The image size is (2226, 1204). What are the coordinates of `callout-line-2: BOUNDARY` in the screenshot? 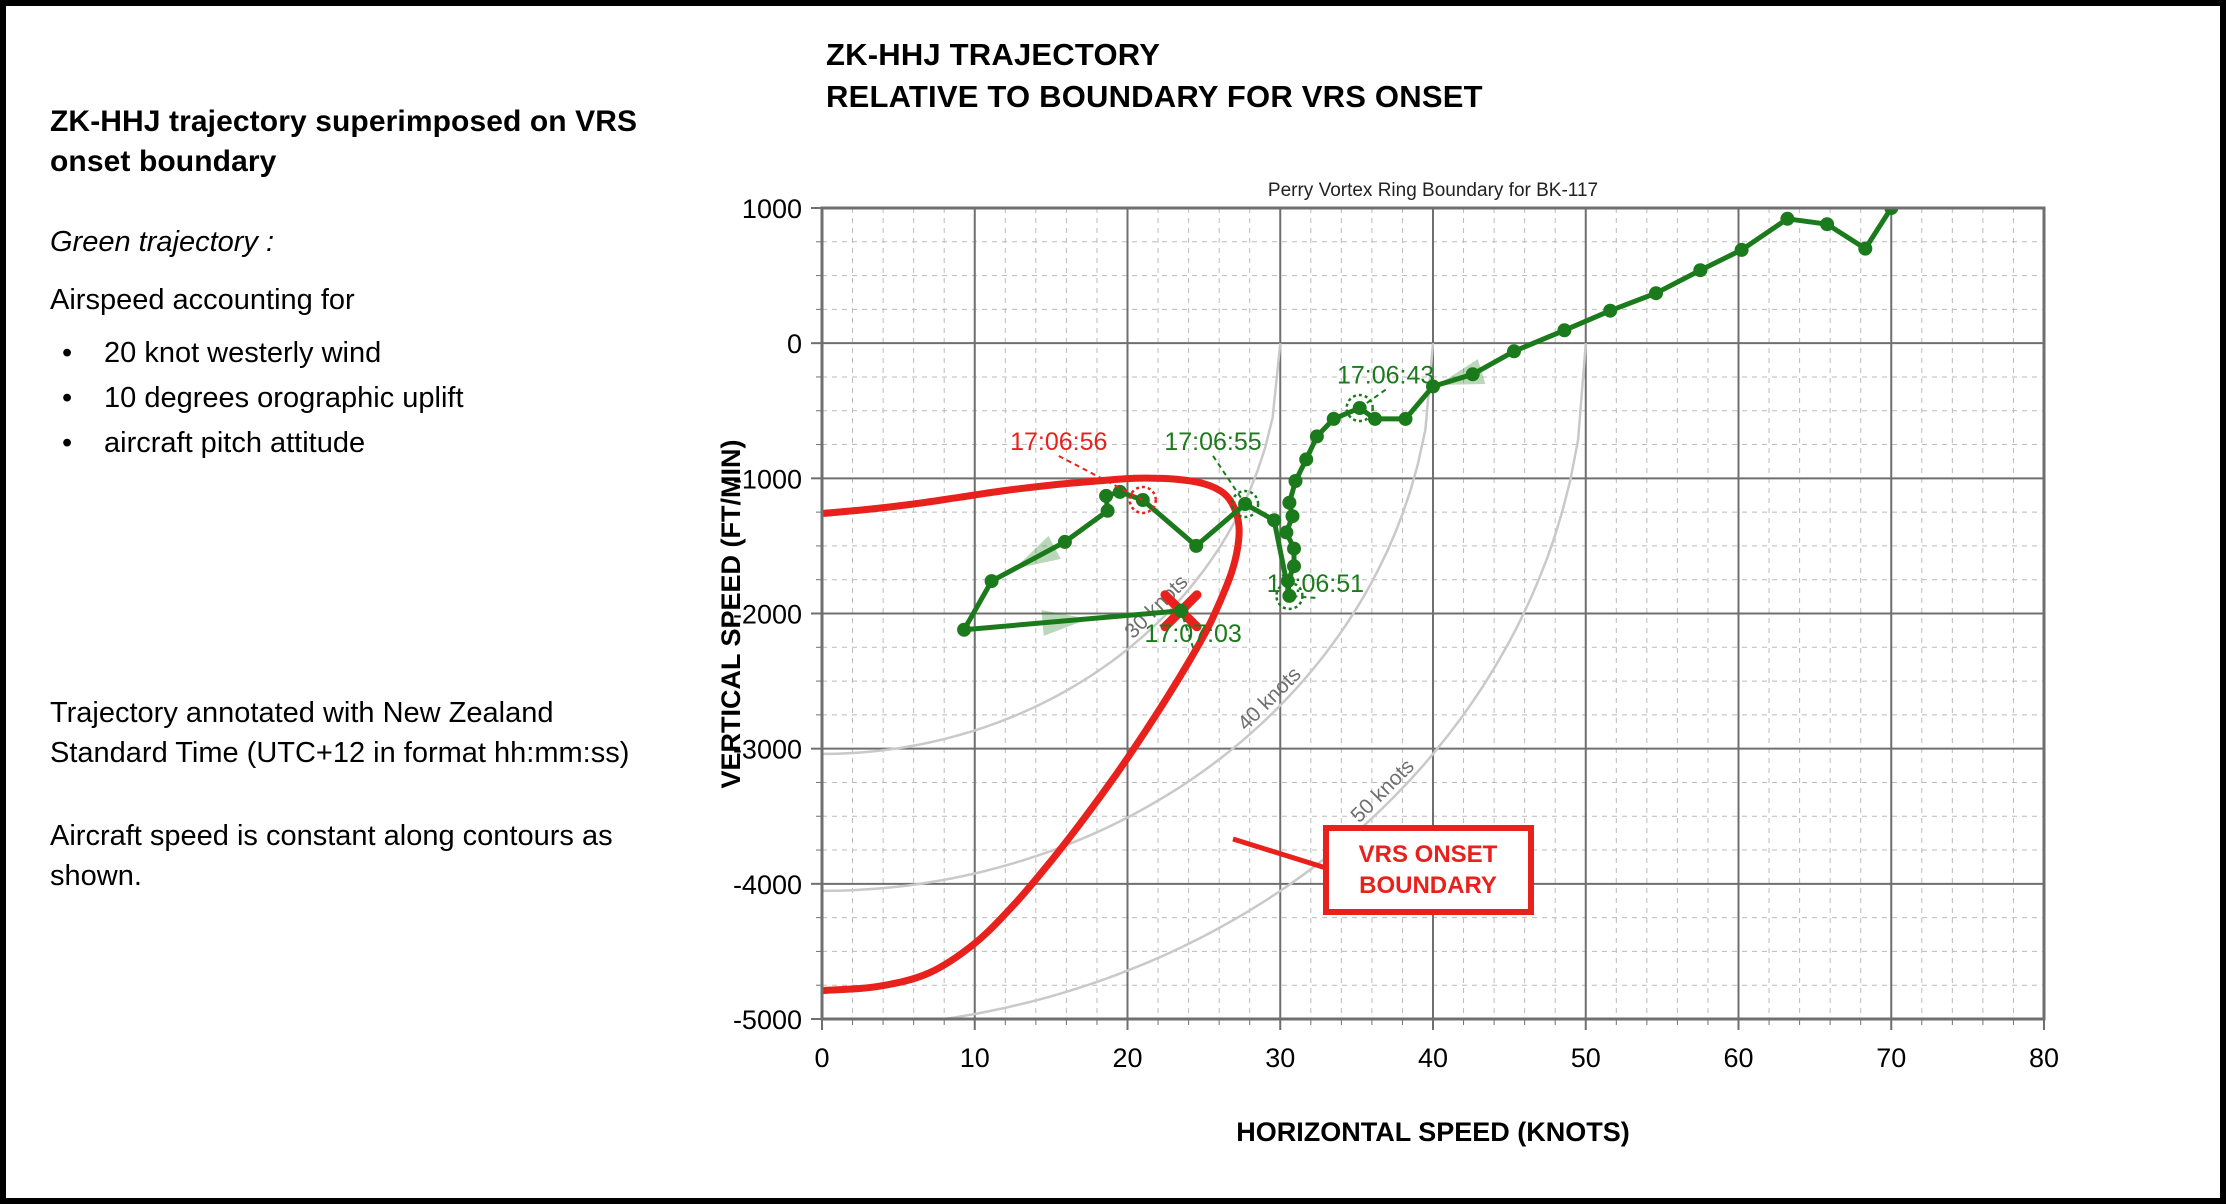 It's located at (1428, 885).